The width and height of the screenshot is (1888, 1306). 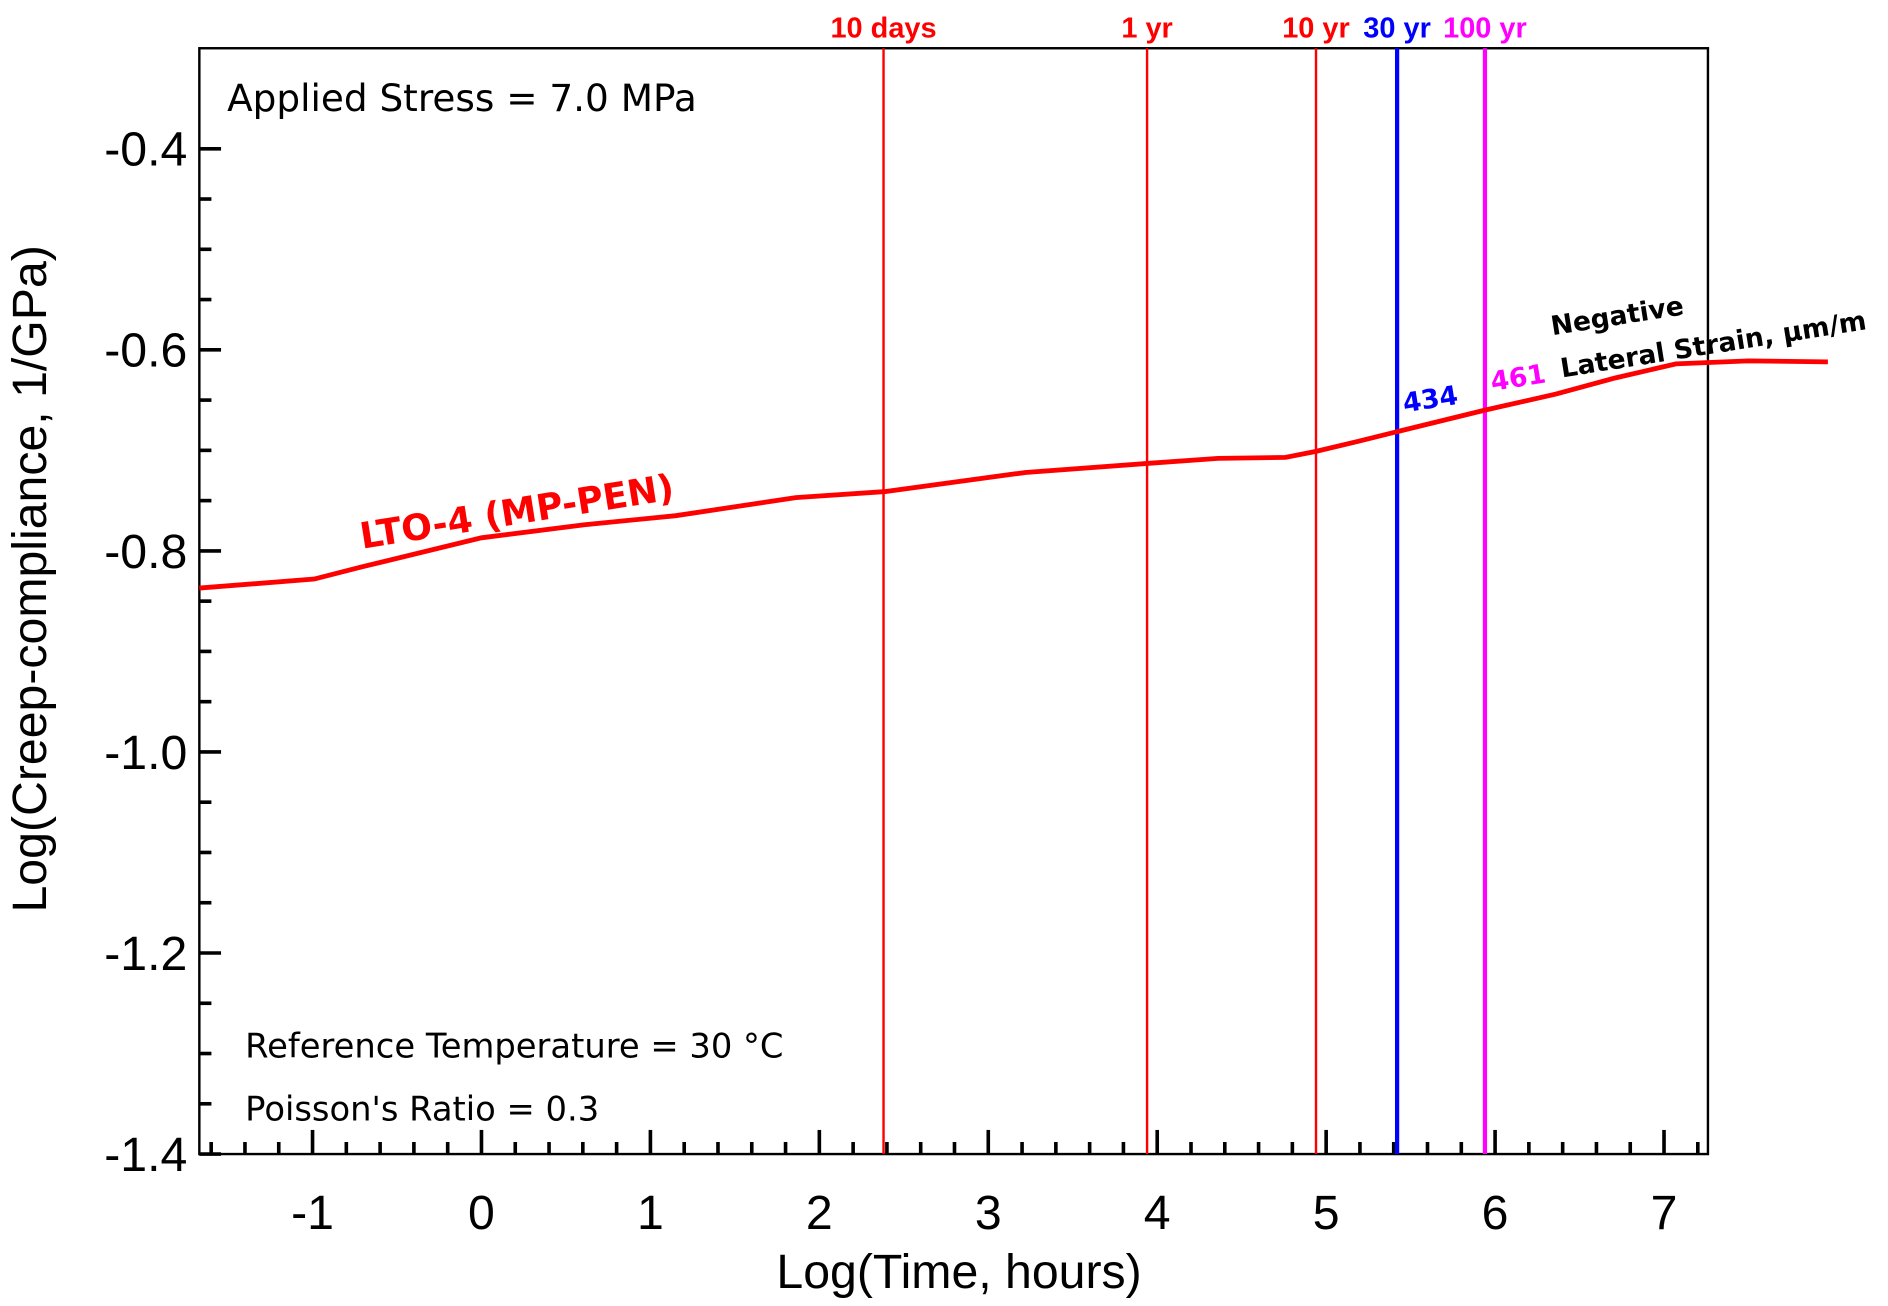 I want to click on y-tick-label: -0.6, so click(x=145, y=351).